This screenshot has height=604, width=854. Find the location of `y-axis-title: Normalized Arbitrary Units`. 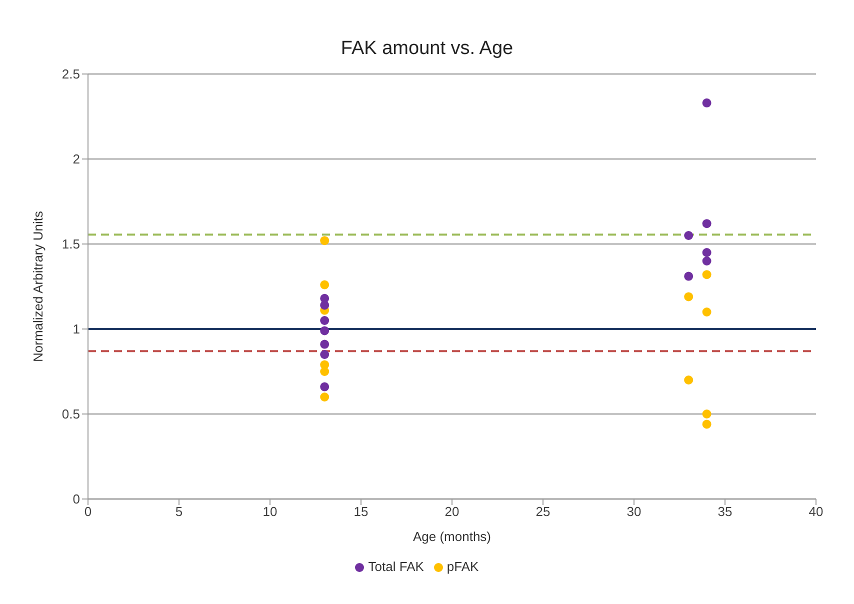

y-axis-title: Normalized Arbitrary Units is located at coordinates (38, 286).